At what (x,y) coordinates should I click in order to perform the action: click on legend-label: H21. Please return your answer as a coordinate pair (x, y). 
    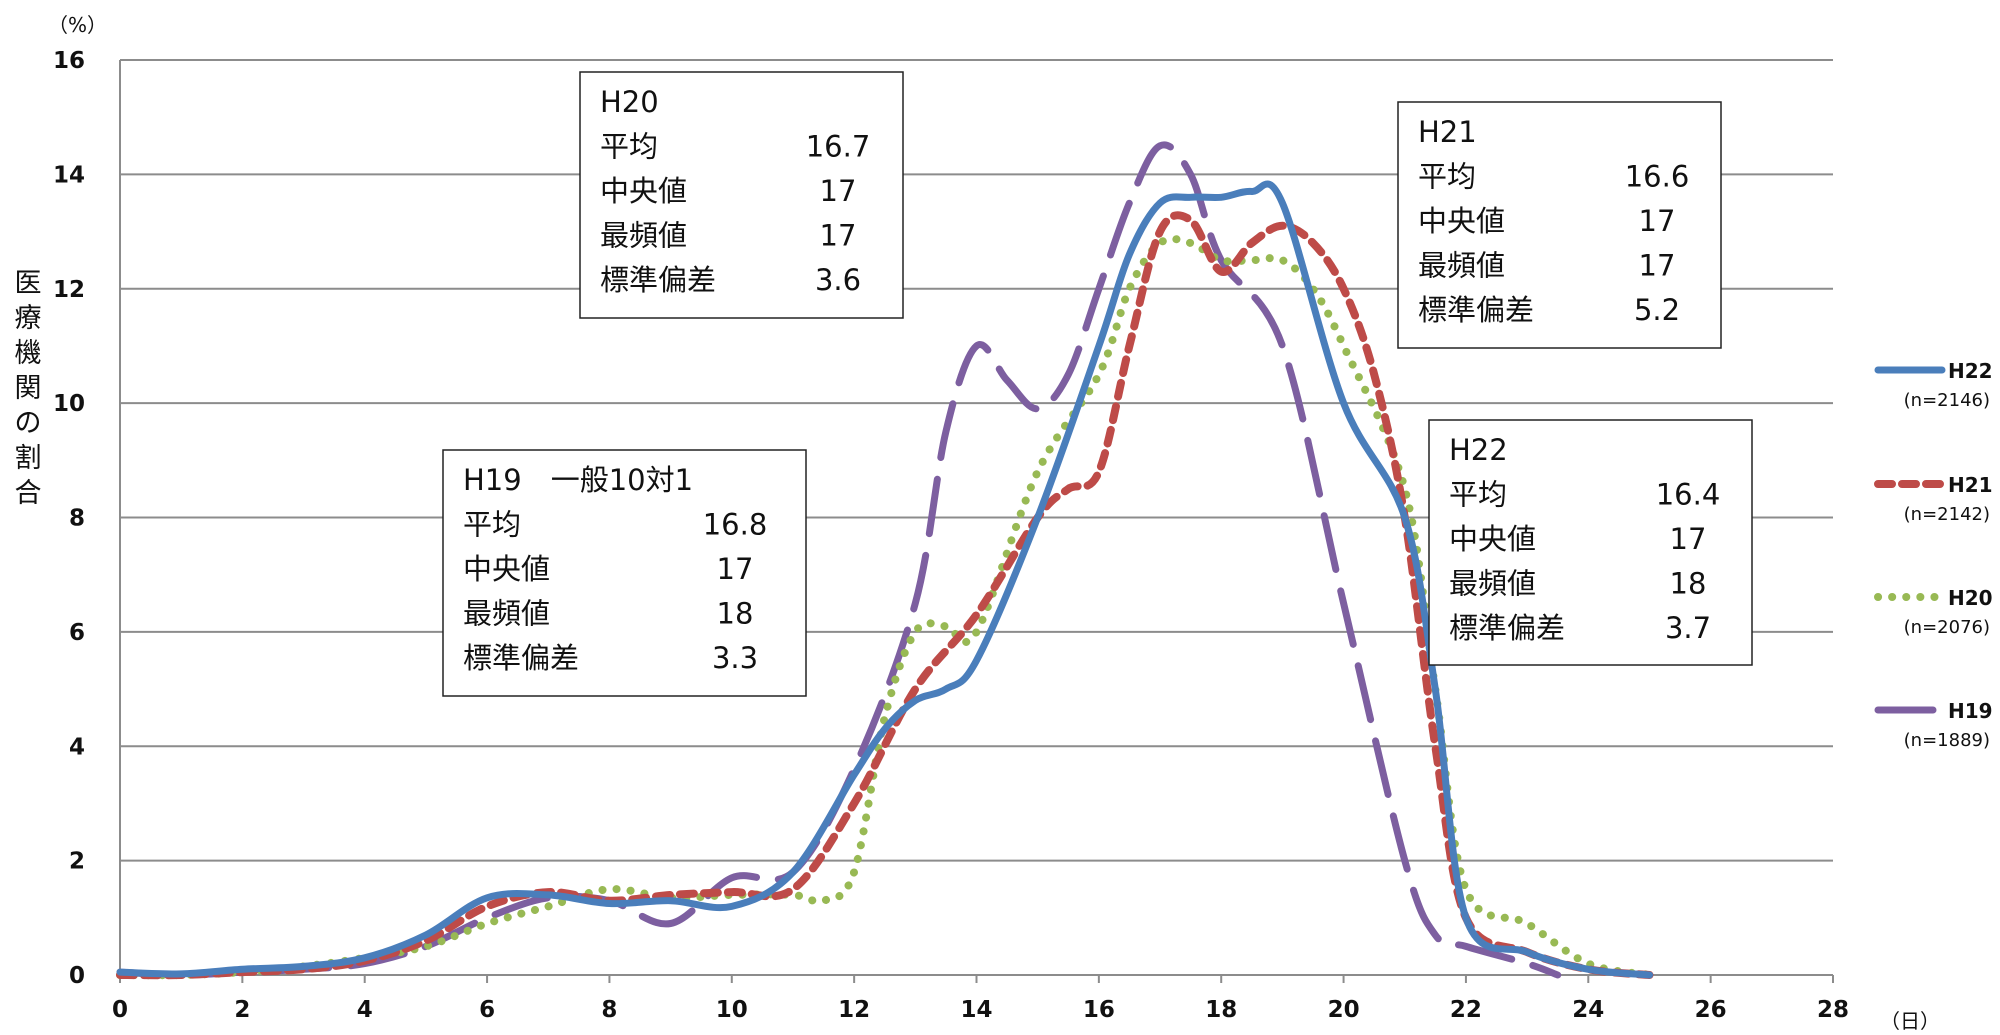
    Looking at the image, I should click on (1970, 485).